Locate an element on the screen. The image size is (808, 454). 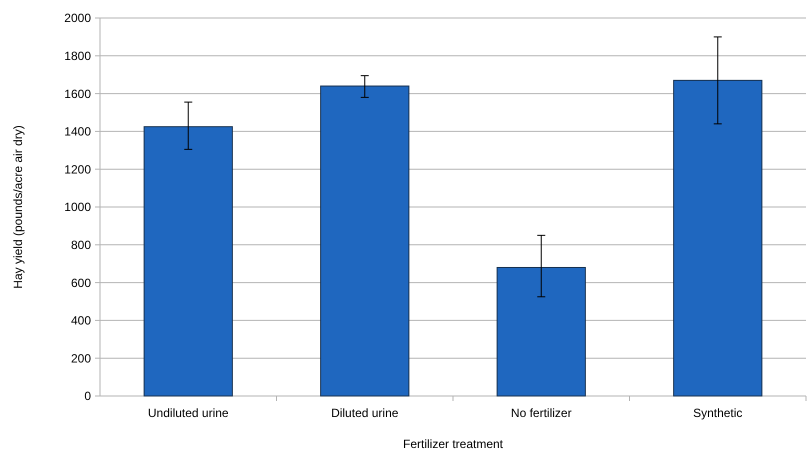
y-tick-label: 600 is located at coordinates (81, 283).